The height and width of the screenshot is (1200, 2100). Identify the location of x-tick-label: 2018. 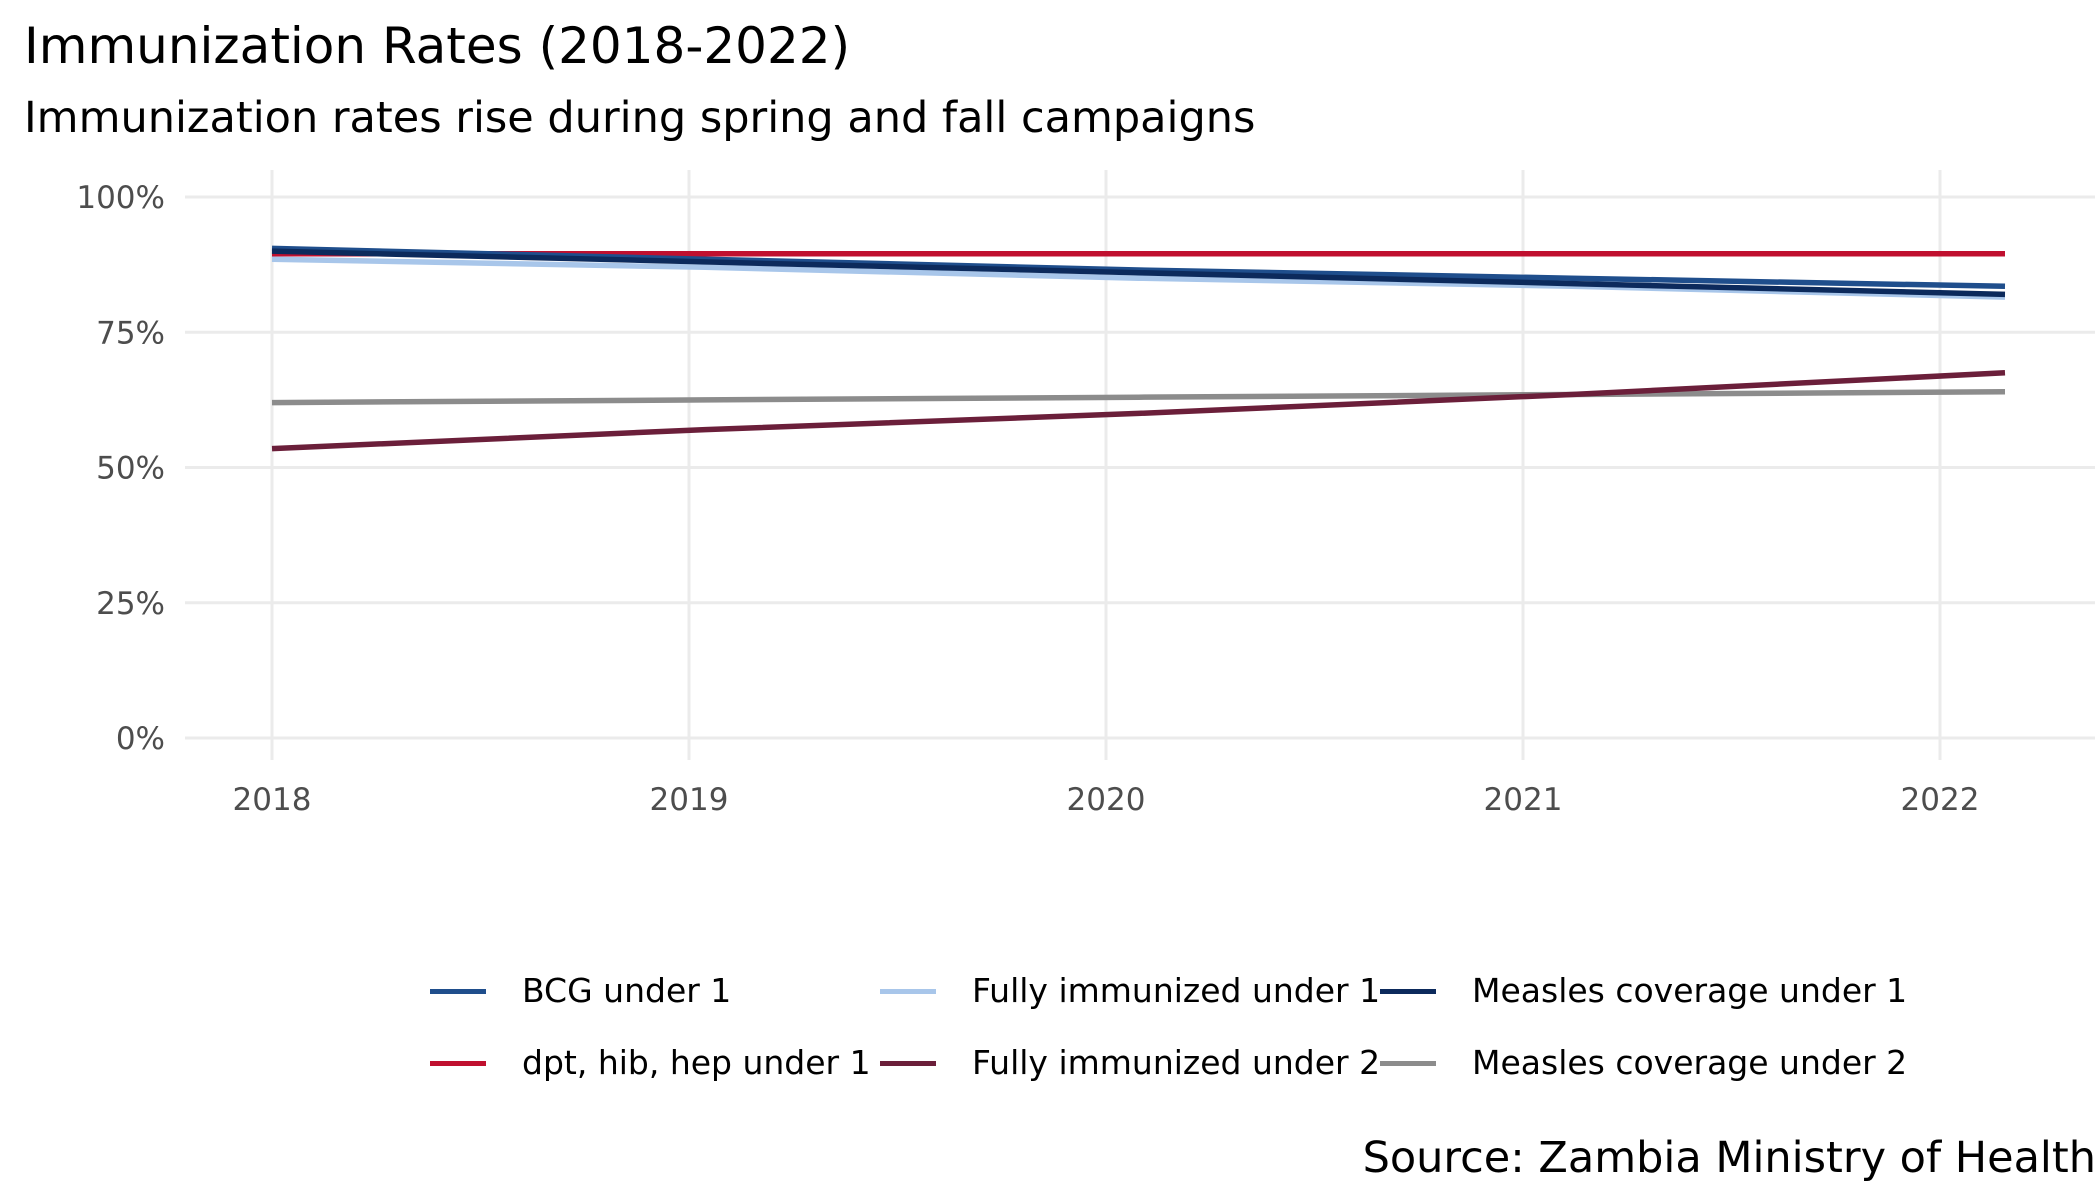
(272, 800).